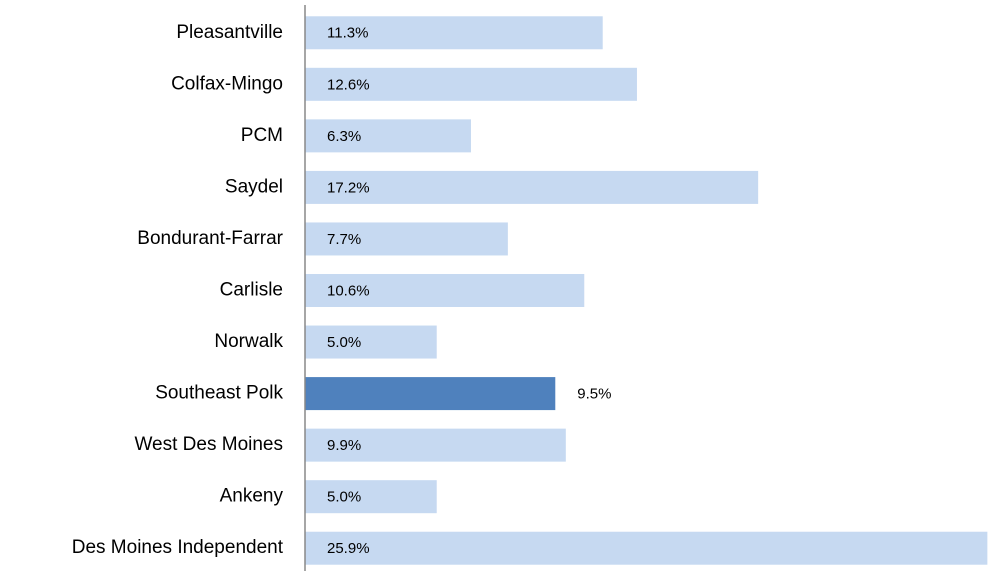 This screenshot has width=990, height=571. What do you see at coordinates (227, 83) in the screenshot?
I see `y-tick-label: Colfax-Mingo` at bounding box center [227, 83].